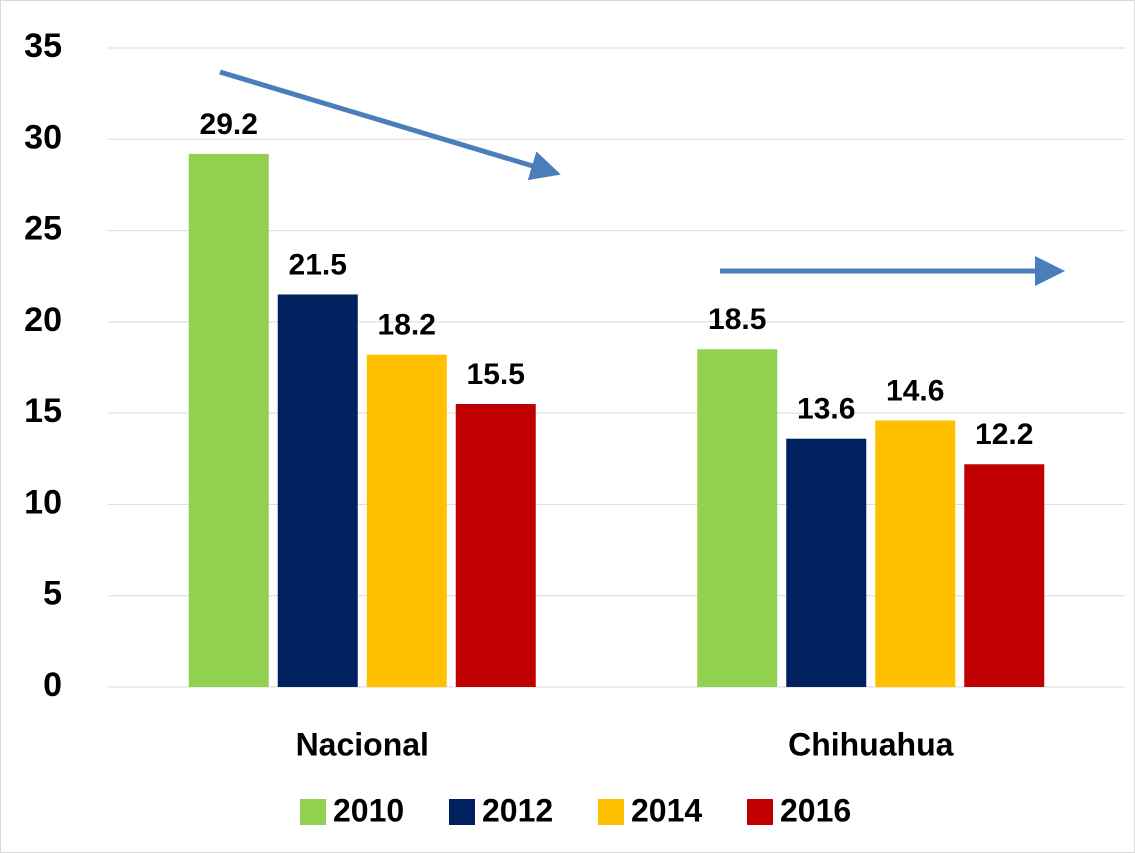 Image resolution: width=1135 pixels, height=853 pixels. Describe the element at coordinates (915, 390) in the screenshot. I see `value-label: 14.6` at that location.